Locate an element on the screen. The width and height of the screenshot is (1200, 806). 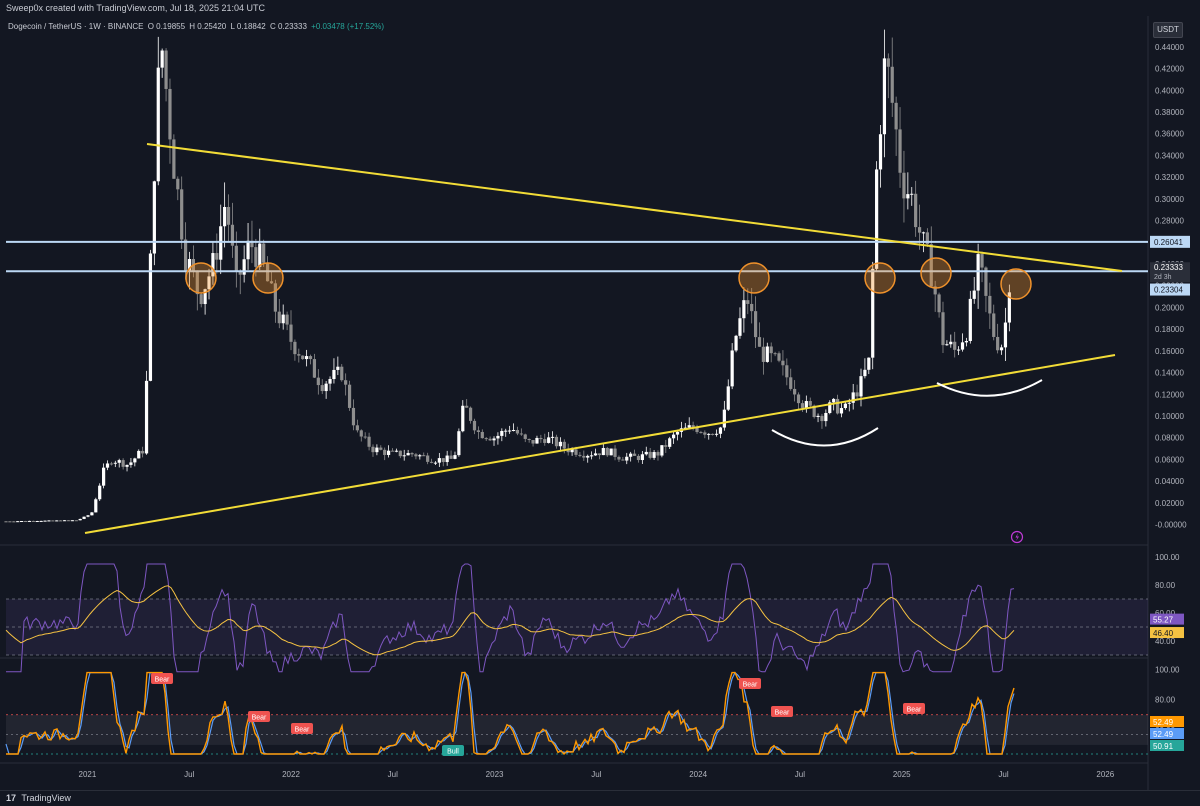
price-tick-label: 0.06000 is located at coordinates (1169, 459).